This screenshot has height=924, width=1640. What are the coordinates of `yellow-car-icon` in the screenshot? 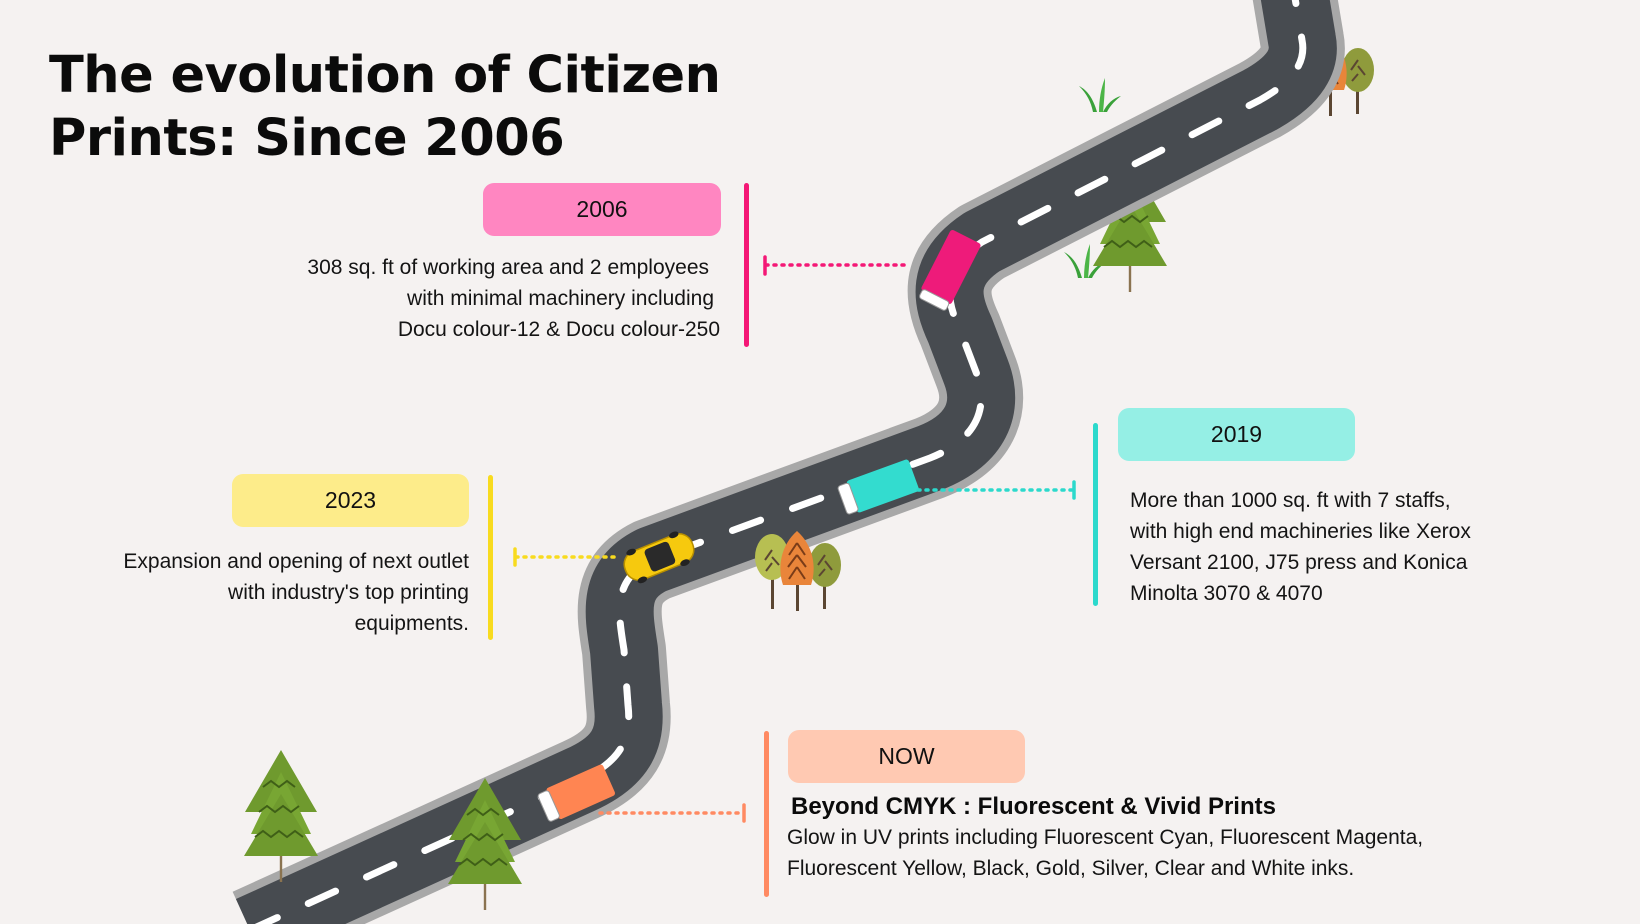 It's located at (659, 557).